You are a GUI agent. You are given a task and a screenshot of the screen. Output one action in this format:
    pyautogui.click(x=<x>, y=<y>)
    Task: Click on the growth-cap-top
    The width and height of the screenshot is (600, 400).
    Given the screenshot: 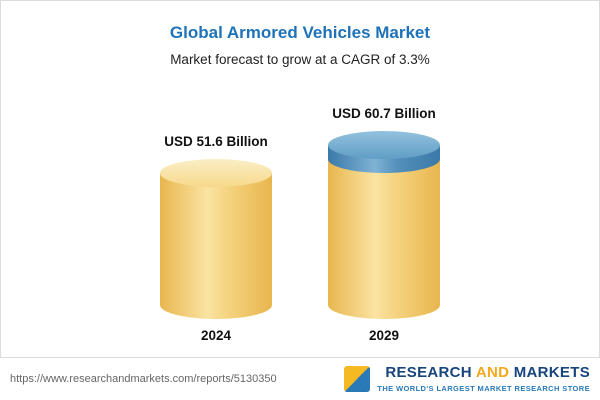 What is the action you would take?
    pyautogui.click(x=384, y=145)
    